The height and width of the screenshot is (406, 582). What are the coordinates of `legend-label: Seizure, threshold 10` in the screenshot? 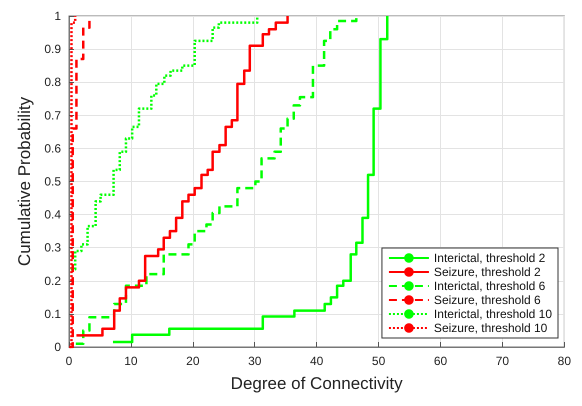 It's located at (491, 328).